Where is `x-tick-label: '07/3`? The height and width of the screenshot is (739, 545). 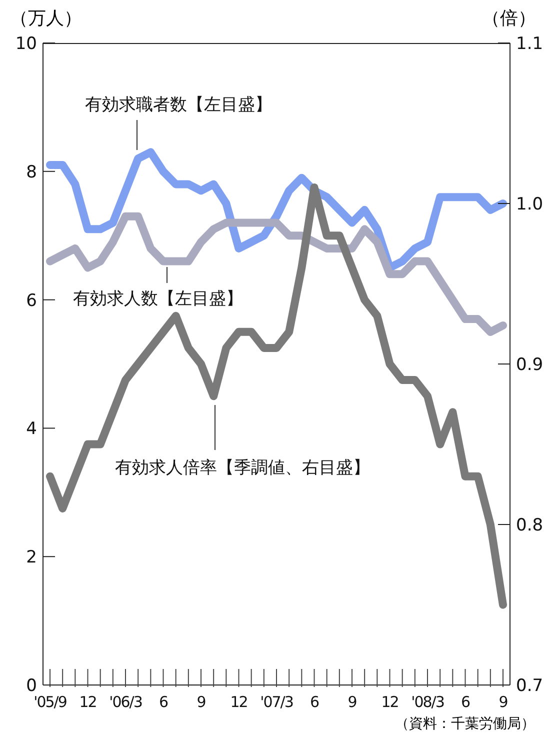 x-tick-label: '07/3 is located at coordinates (277, 702).